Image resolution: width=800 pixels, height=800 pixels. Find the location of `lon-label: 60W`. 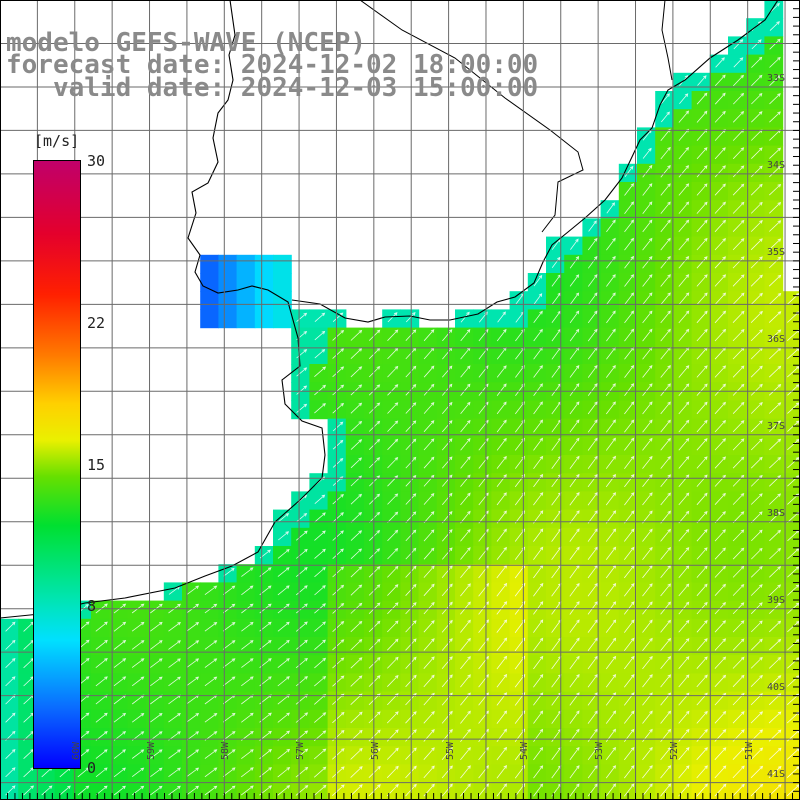

lon-label: 60W is located at coordinates (76, 750).